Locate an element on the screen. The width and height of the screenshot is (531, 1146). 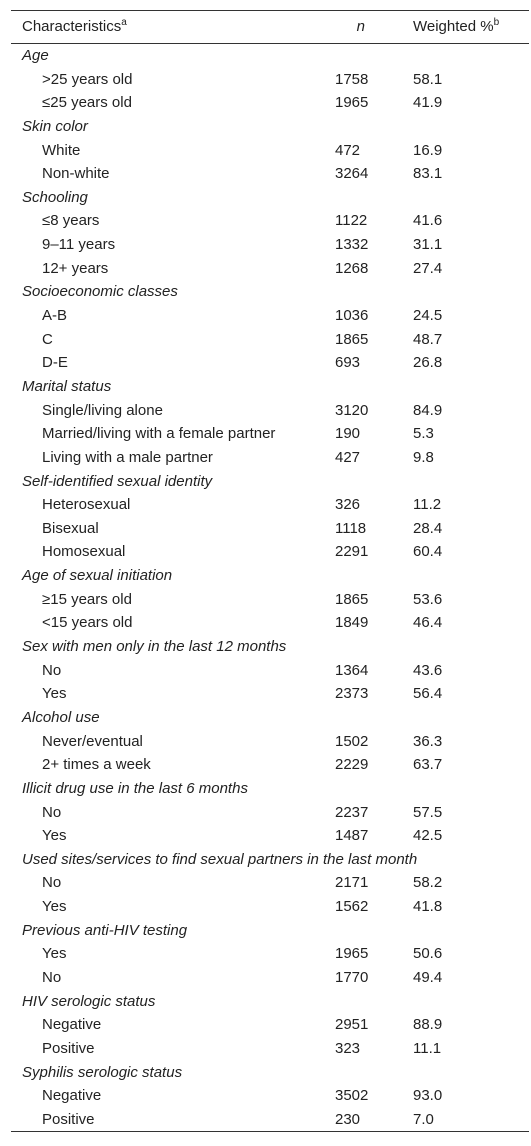
n-cell: 323 is located at coordinates (348, 1048).